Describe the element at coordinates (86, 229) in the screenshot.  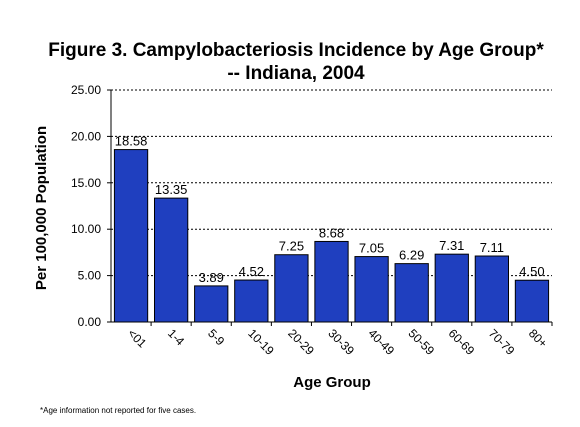
I see `y-tick-label: 10.00` at that location.